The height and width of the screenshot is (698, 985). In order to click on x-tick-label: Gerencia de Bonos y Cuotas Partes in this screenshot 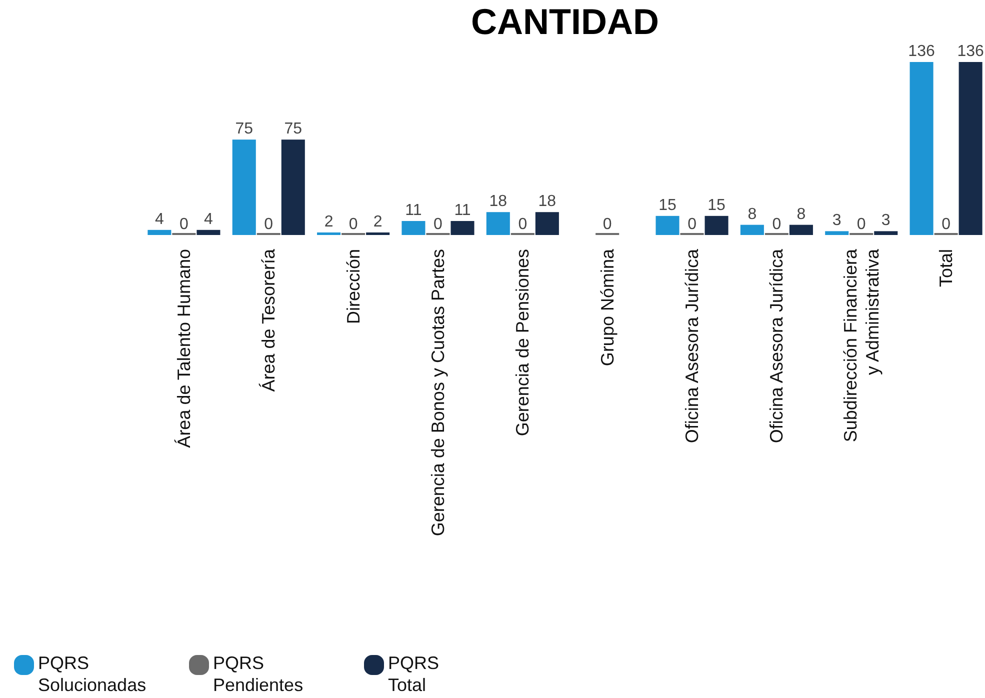, I will do `click(438, 392)`.